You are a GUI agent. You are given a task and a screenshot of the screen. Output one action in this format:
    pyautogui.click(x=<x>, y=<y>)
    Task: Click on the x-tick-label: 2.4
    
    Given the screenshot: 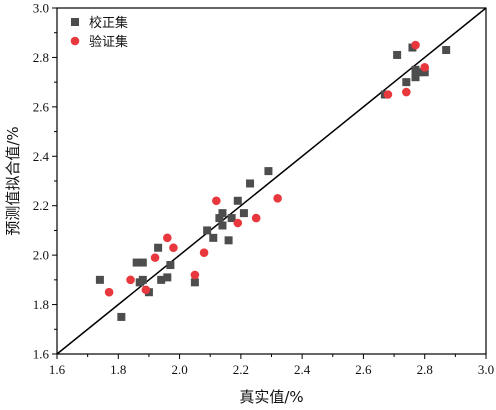 What is the action you would take?
    pyautogui.click(x=302, y=369)
    